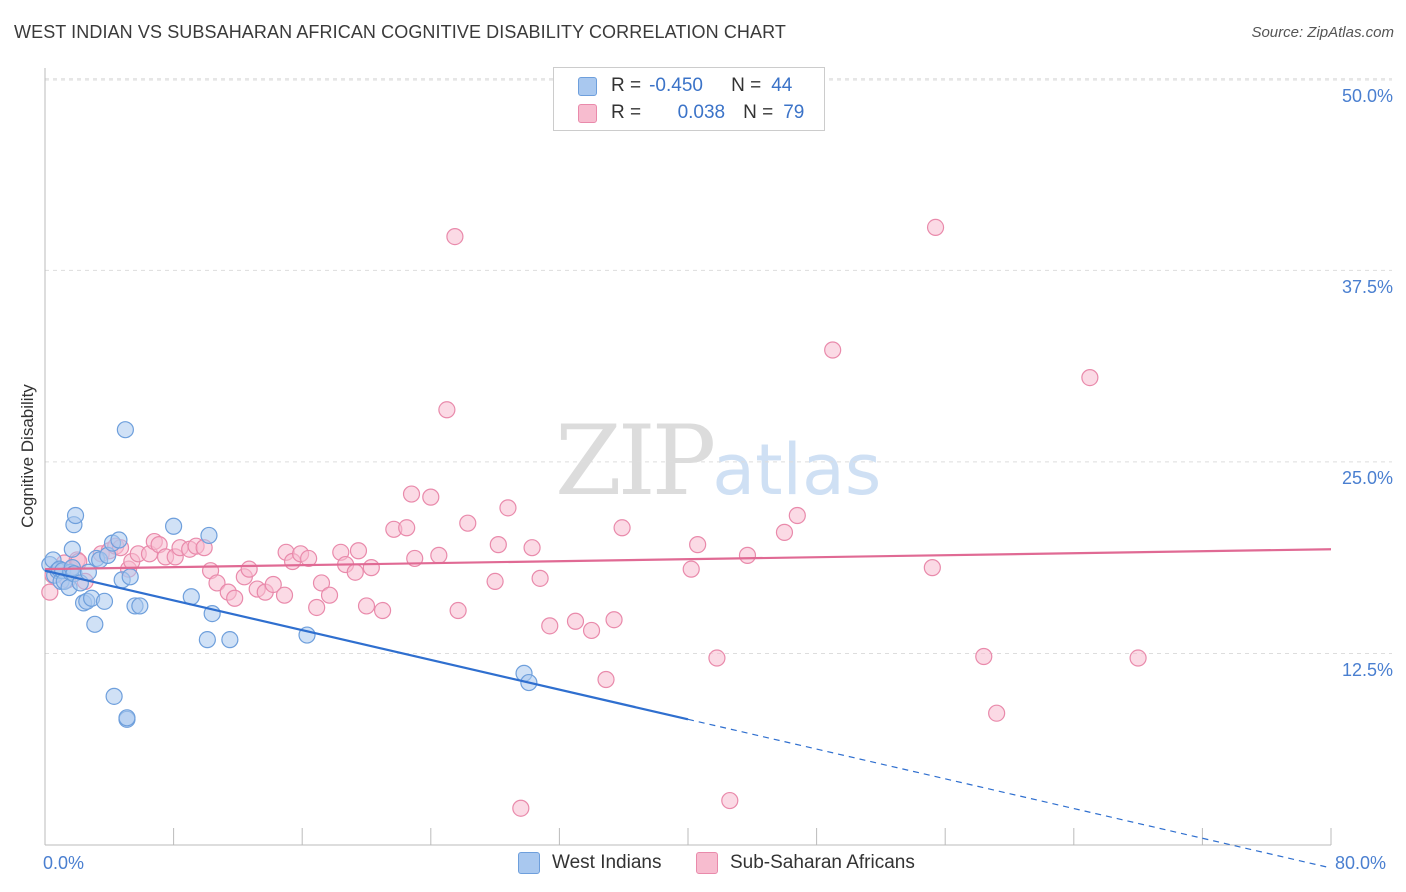  Describe the element at coordinates (782, 85) in the screenshot. I see `legend-n-value: 44` at that location.